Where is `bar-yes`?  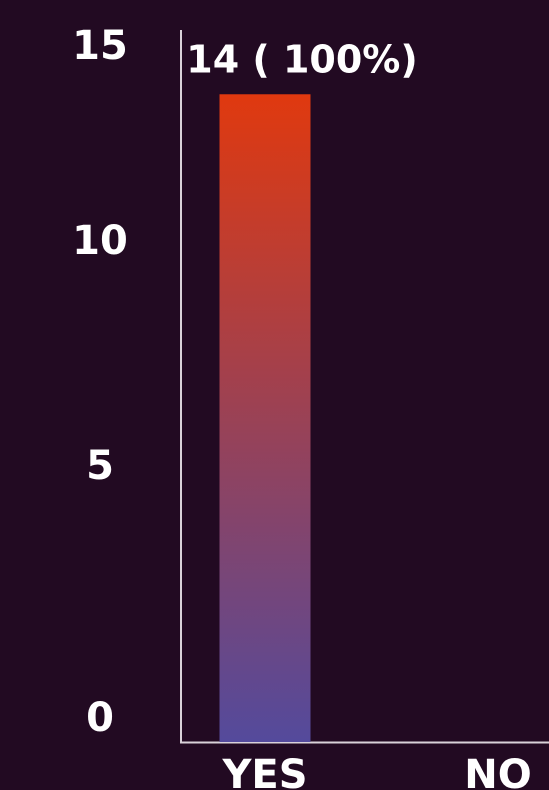
bar-yes is located at coordinates (265, 418).